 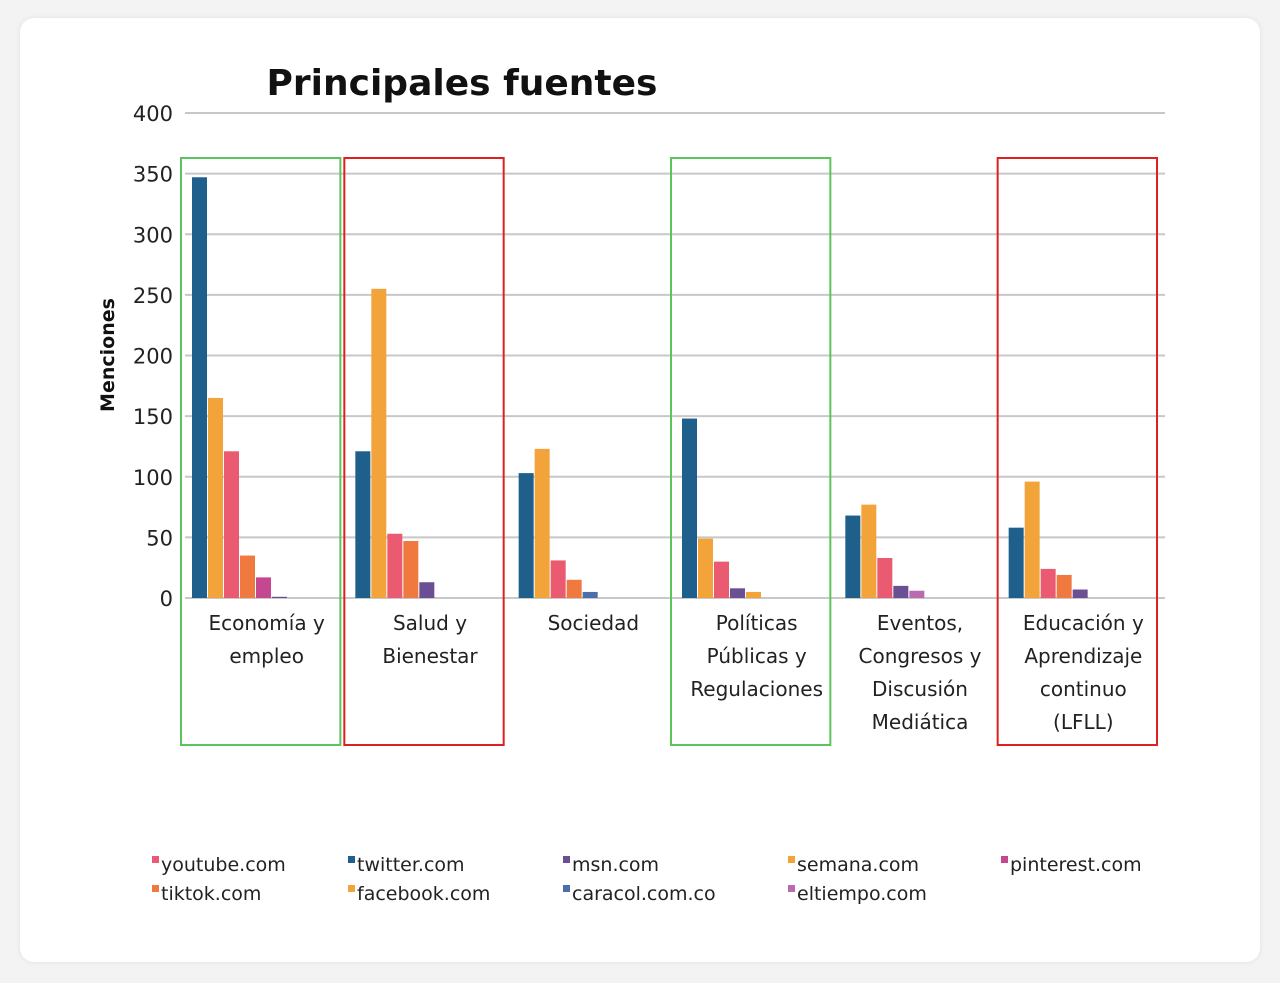 What do you see at coordinates (108, 355) in the screenshot?
I see `y-axis-label: Menciones` at bounding box center [108, 355].